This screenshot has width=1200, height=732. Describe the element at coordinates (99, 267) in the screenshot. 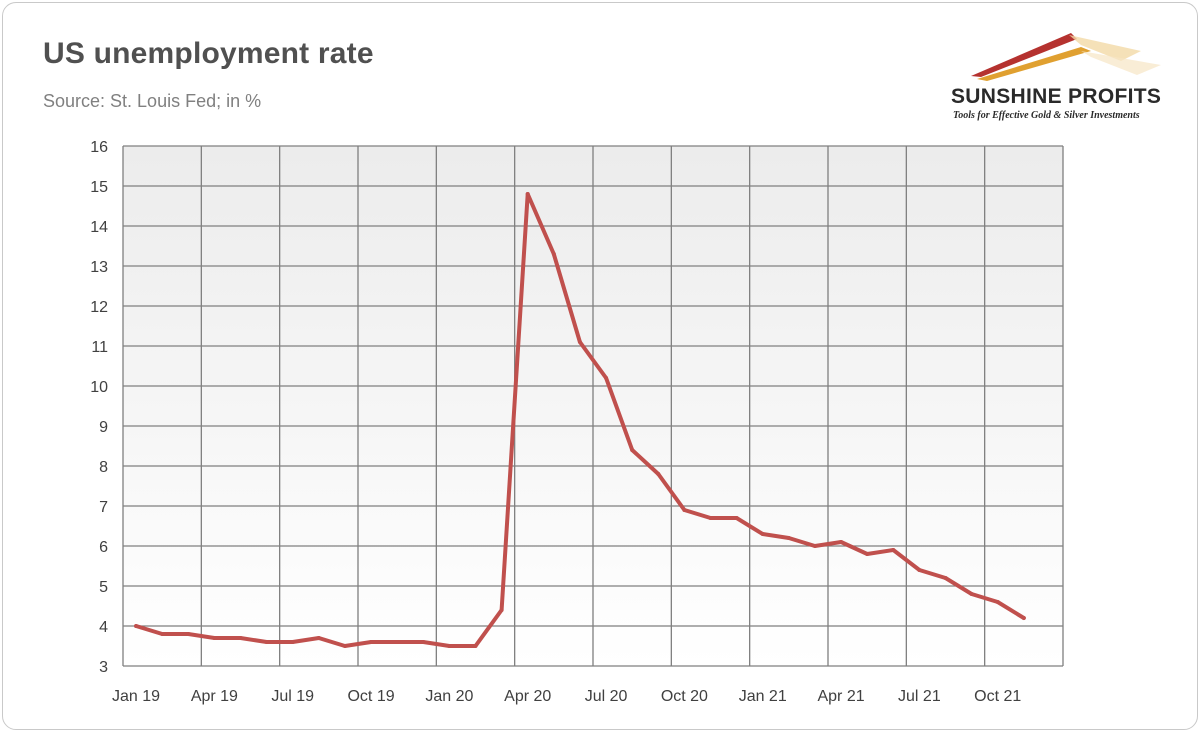

I see `y-tick-label: 13` at that location.